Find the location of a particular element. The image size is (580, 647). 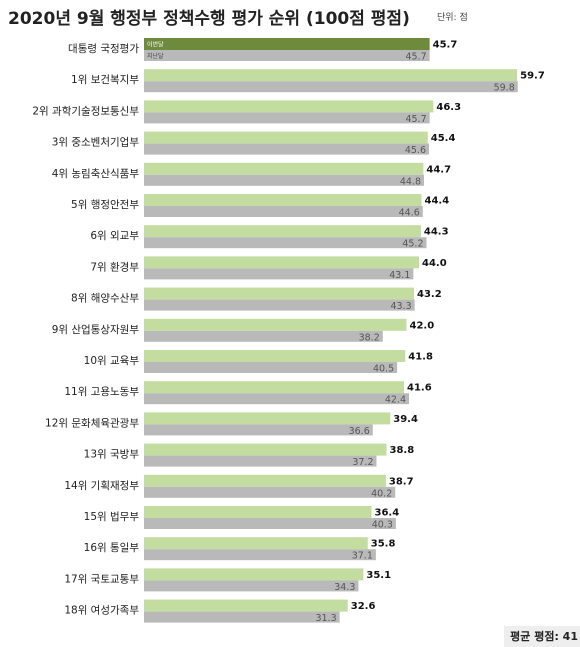

category-label: 10위 교육부 is located at coordinates (112, 360).